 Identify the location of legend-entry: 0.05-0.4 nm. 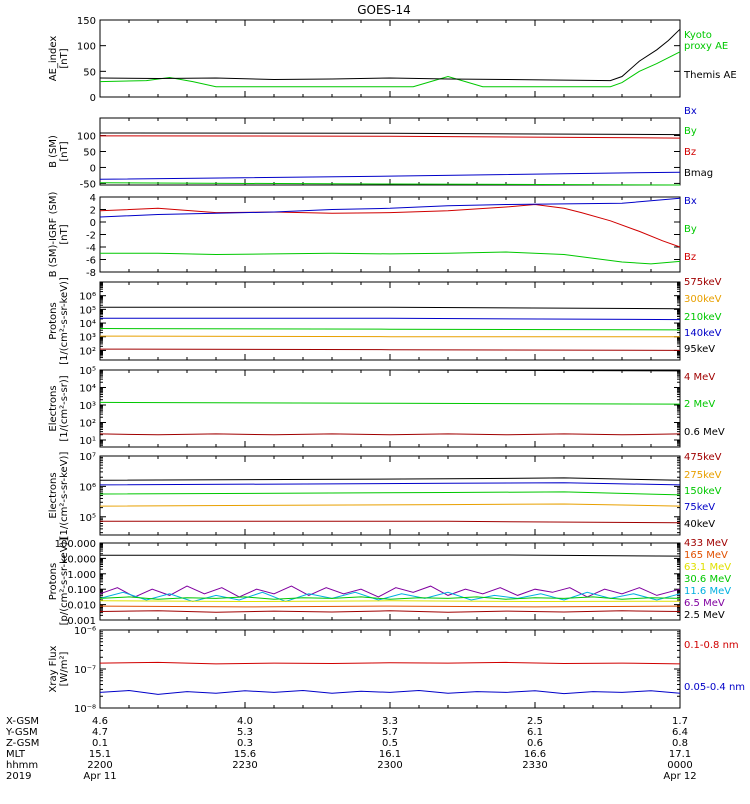
(714, 687).